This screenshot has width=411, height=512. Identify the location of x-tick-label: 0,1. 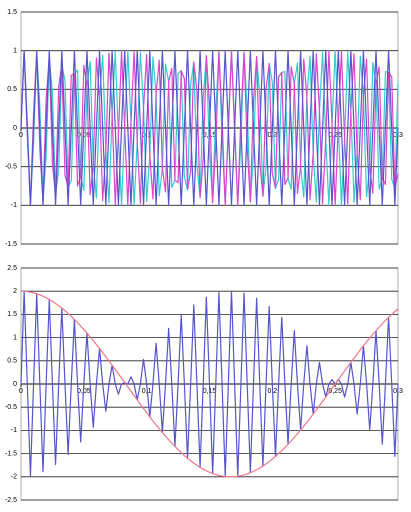
(147, 391).